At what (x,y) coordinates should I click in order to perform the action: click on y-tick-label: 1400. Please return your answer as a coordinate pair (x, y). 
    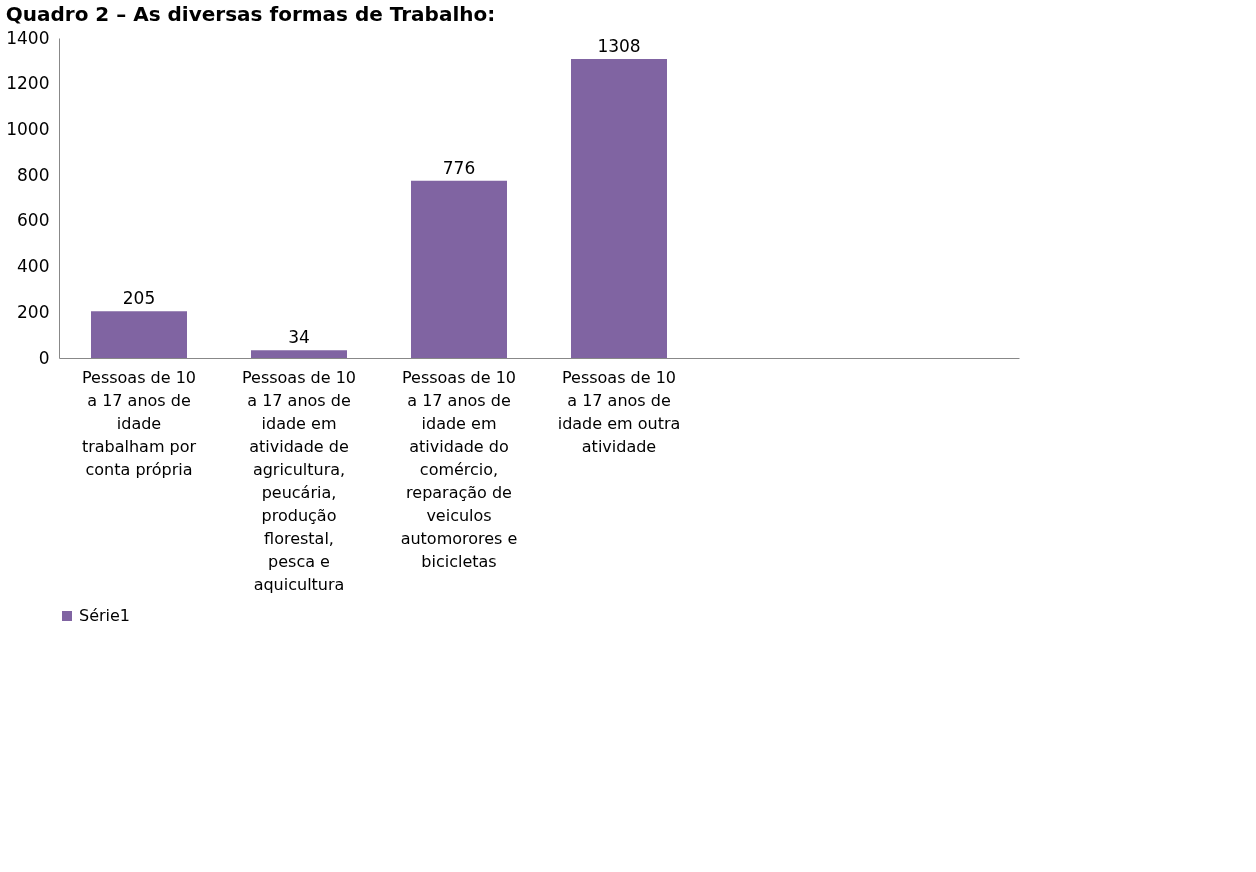
    Looking at the image, I should click on (28, 37).